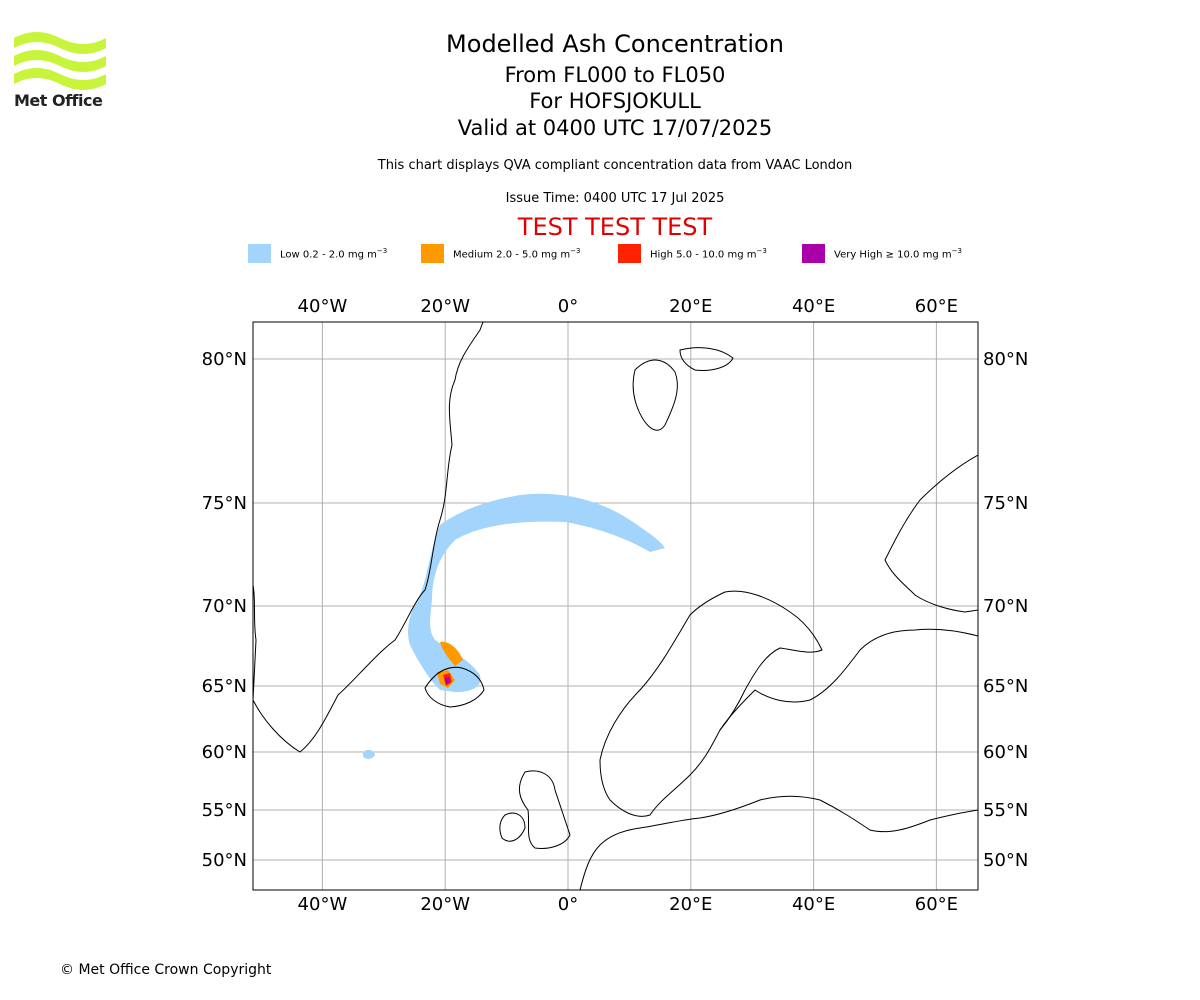  What do you see at coordinates (323, 306) in the screenshot?
I see `lon-tick-top: 40°W` at bounding box center [323, 306].